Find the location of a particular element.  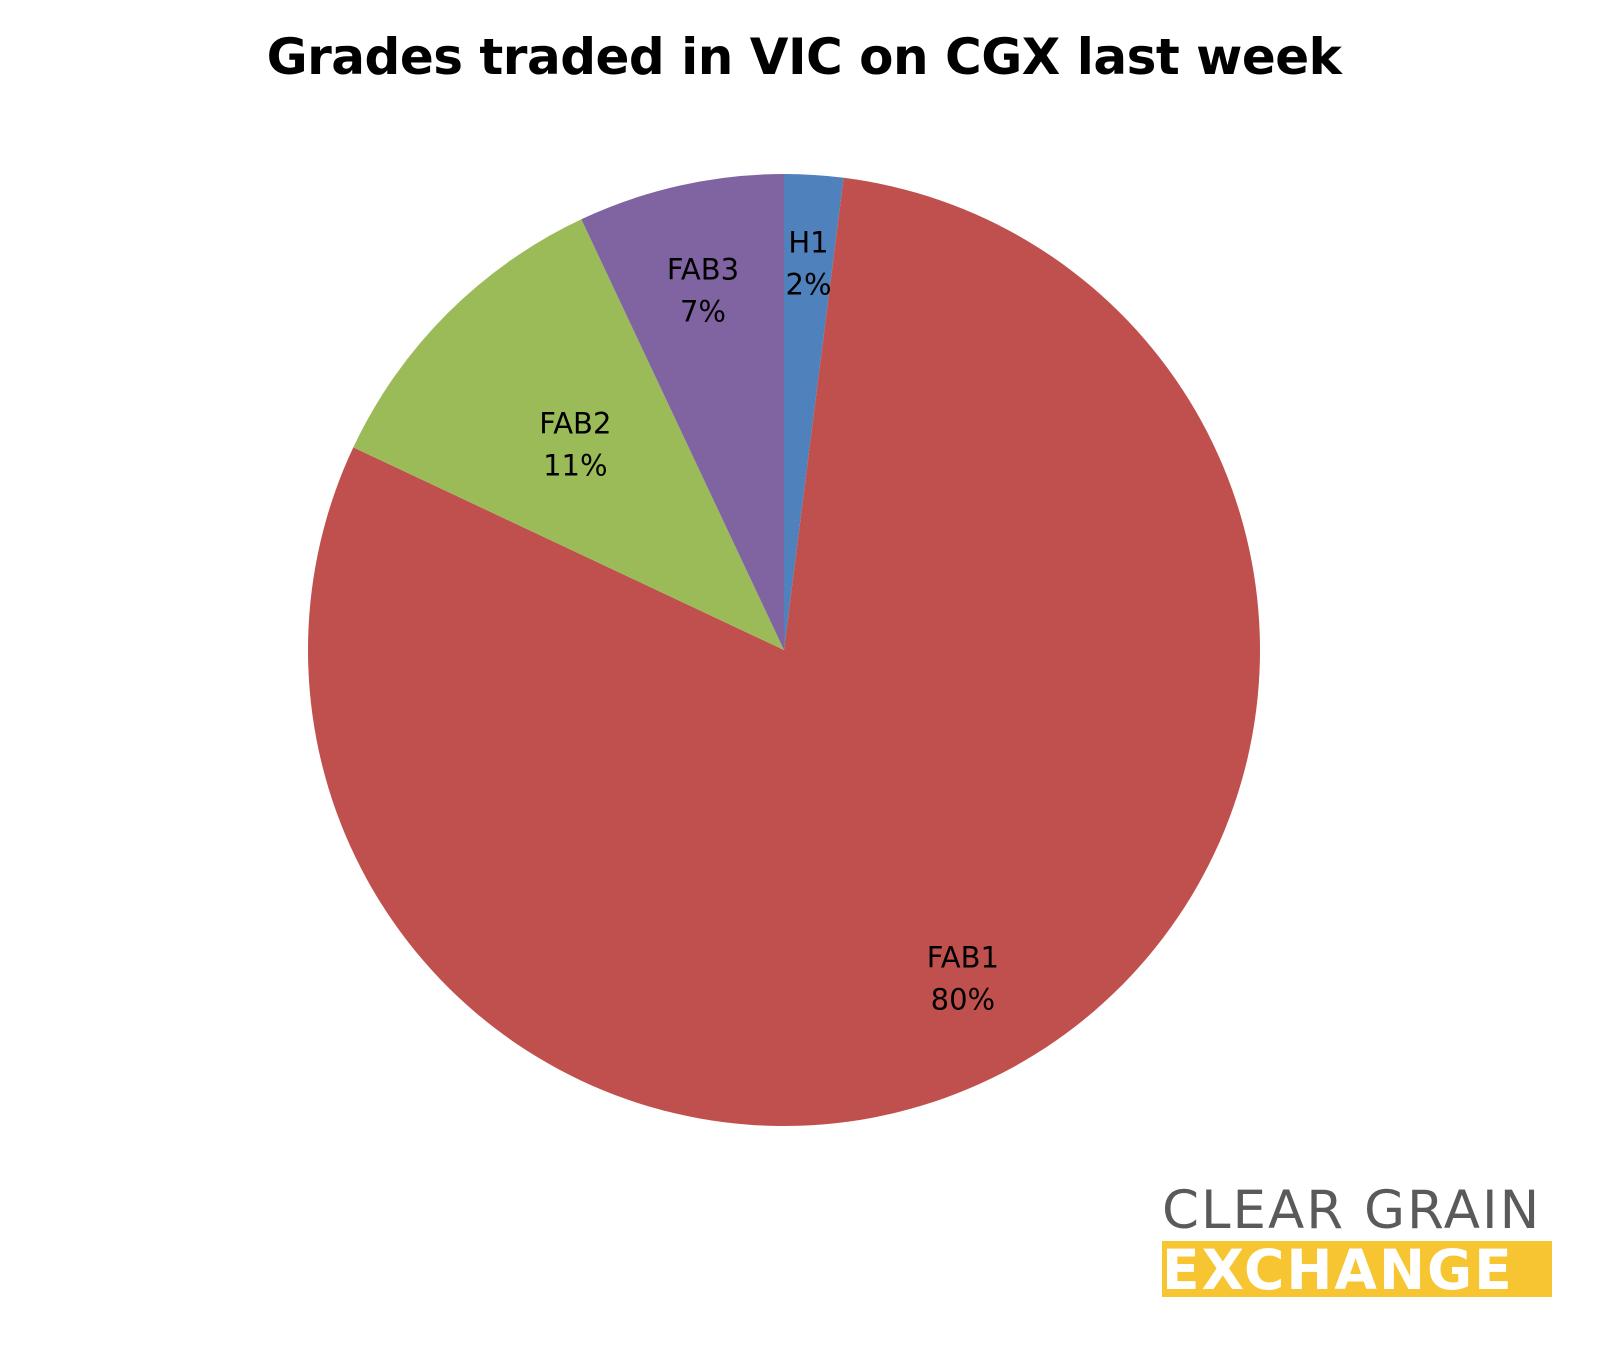

pie-slice-h1 is located at coordinates (814, 412).